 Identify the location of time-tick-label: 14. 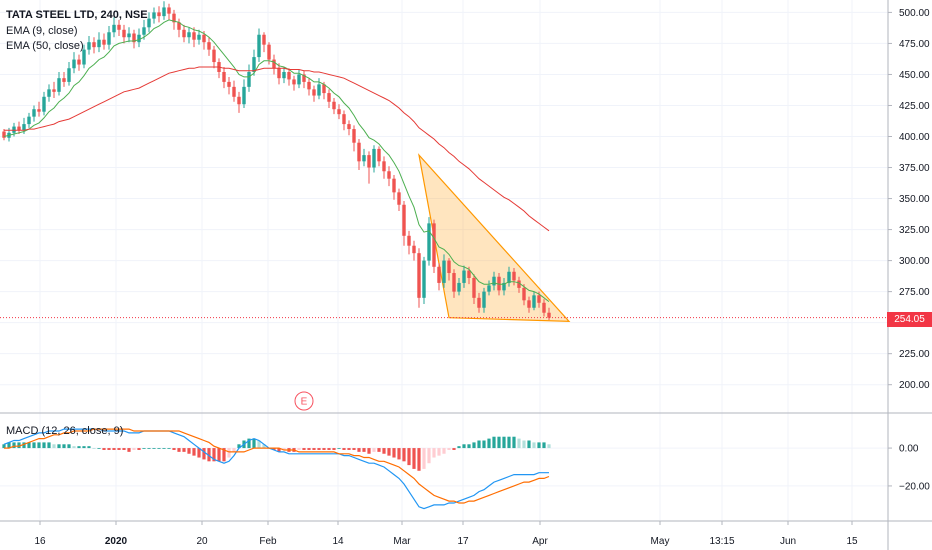
(338, 541).